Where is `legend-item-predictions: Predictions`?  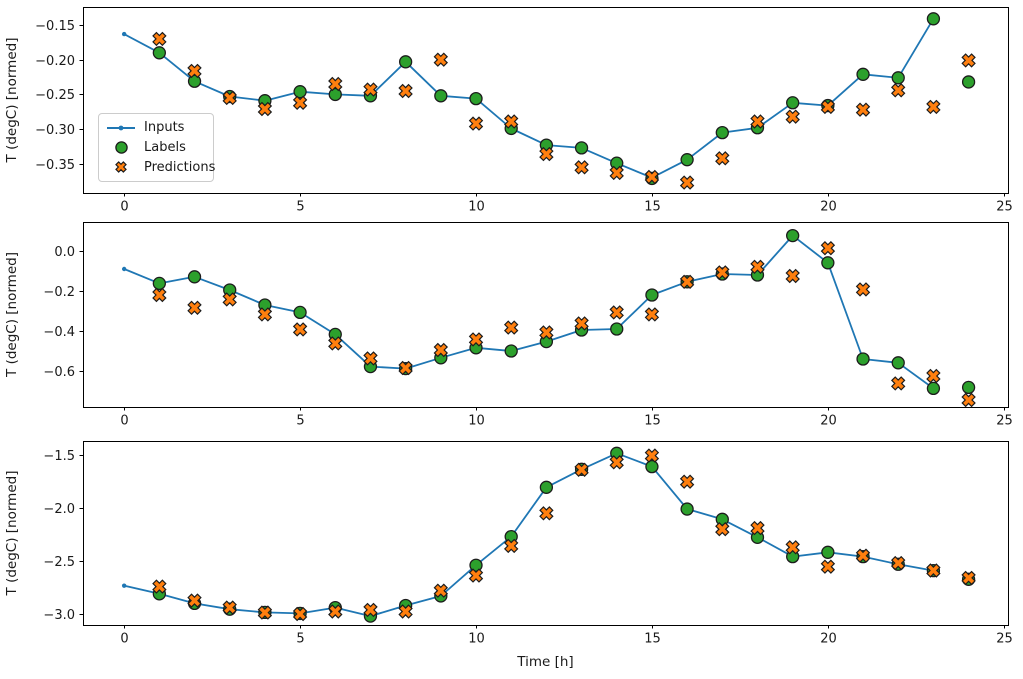
legend-item-predictions: Predictions is located at coordinates (160, 167).